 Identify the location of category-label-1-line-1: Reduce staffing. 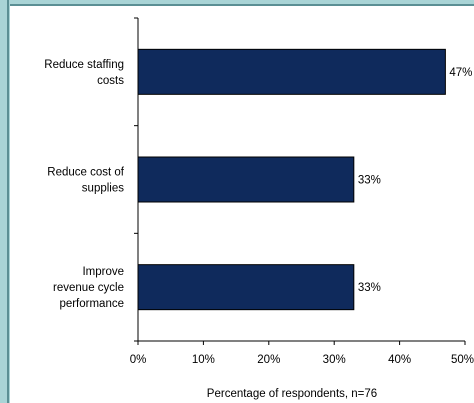
(84, 65).